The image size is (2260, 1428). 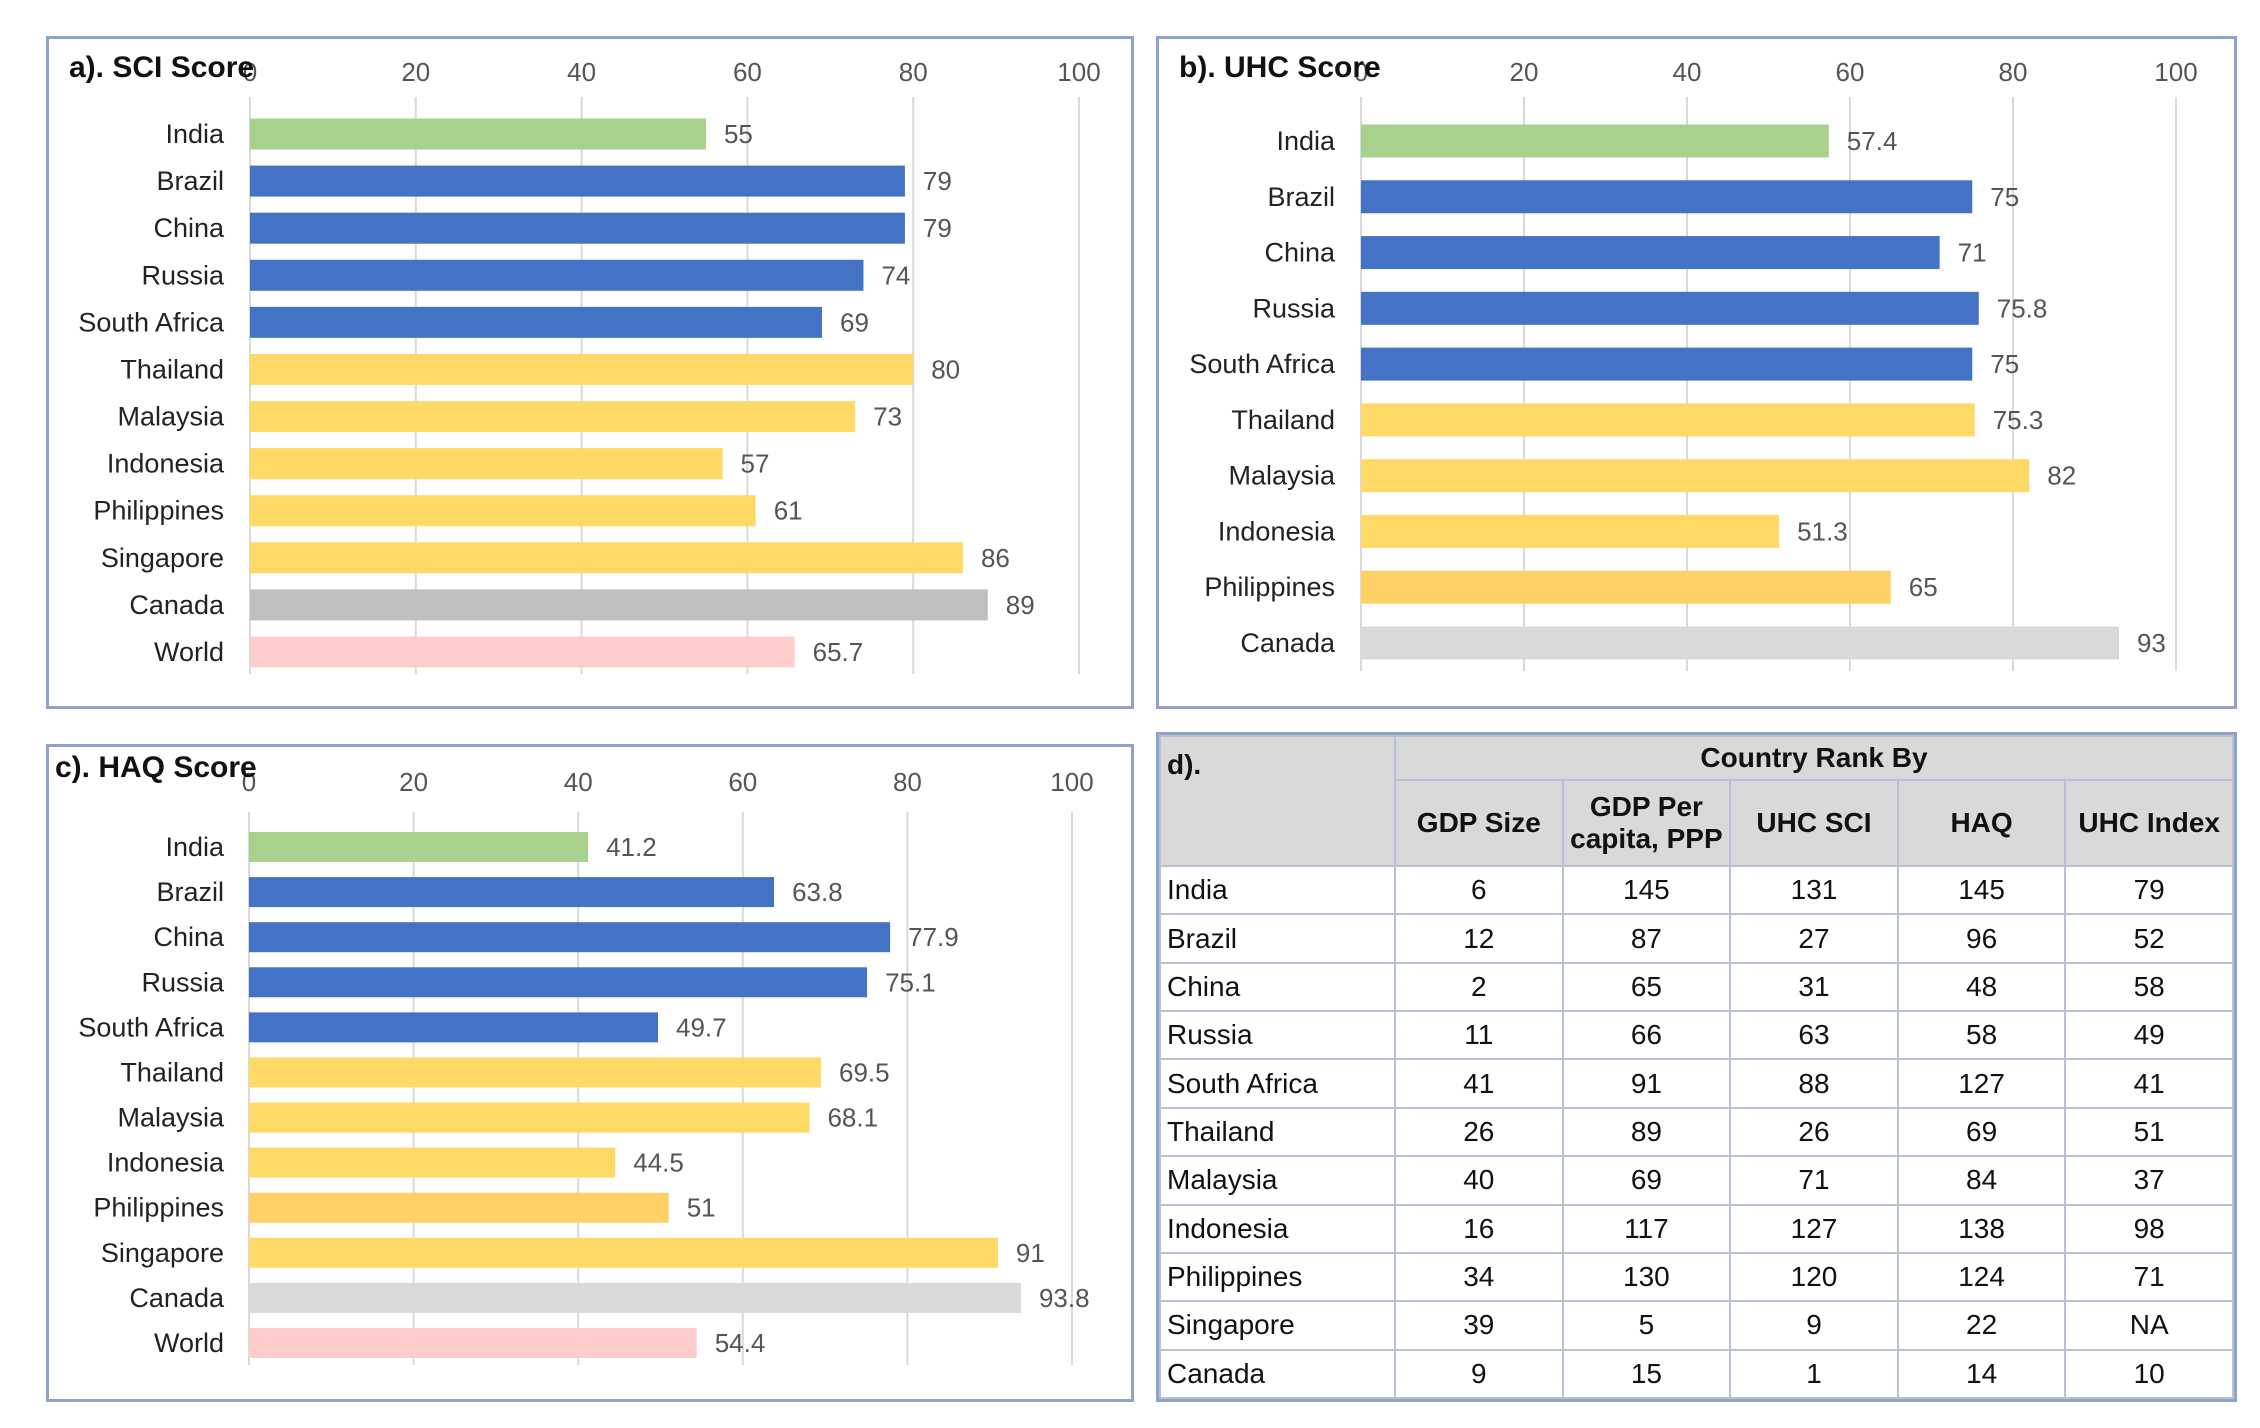 What do you see at coordinates (738, 134) in the screenshot?
I see `data-label: 55` at bounding box center [738, 134].